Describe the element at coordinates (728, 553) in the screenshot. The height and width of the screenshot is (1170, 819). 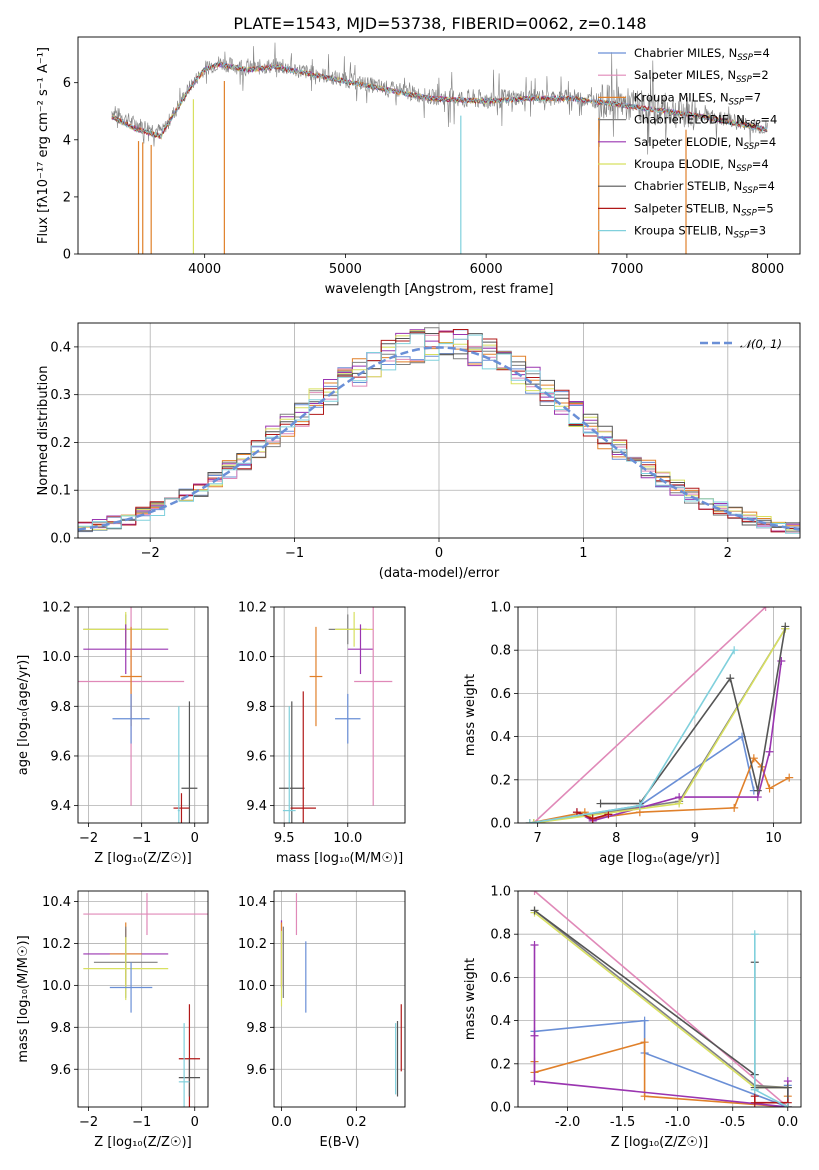
I see `x-tick-label: 2` at that location.